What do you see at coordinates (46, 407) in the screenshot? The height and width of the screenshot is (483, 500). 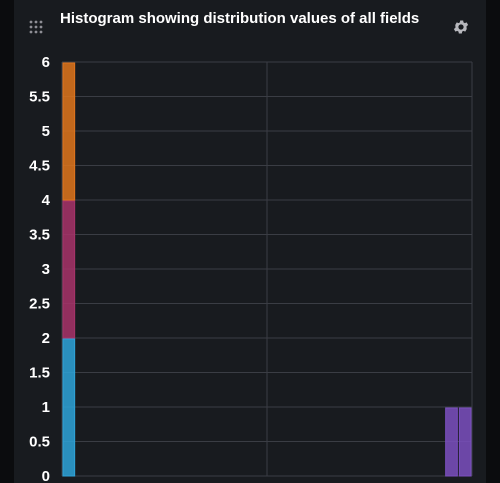 I see `y-tick-label: 1` at bounding box center [46, 407].